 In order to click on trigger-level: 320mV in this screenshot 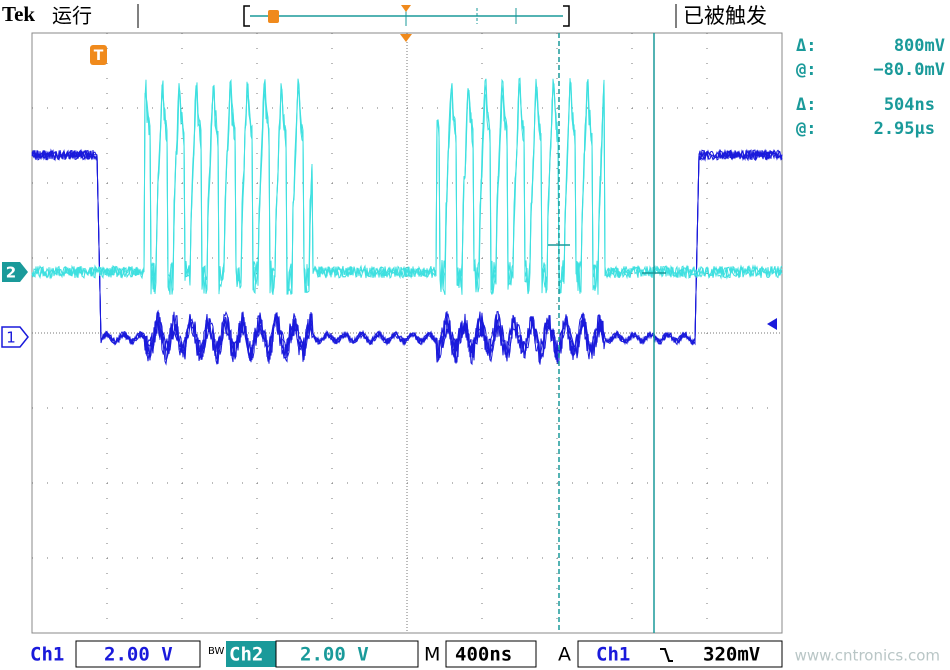, I will do `click(731, 655)`.